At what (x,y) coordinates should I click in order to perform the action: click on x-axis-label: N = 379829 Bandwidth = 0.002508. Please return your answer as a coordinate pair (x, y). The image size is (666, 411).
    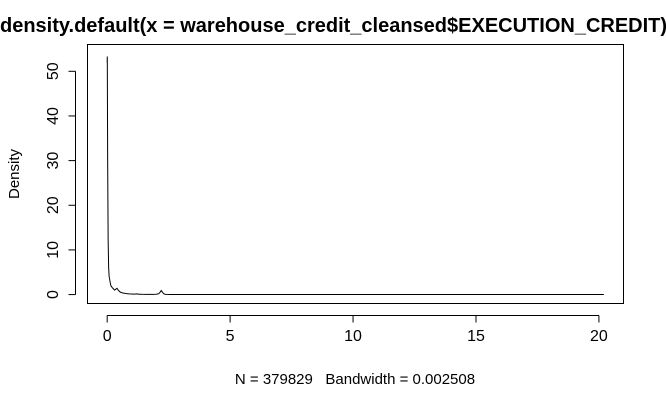
    Looking at the image, I should click on (355, 379).